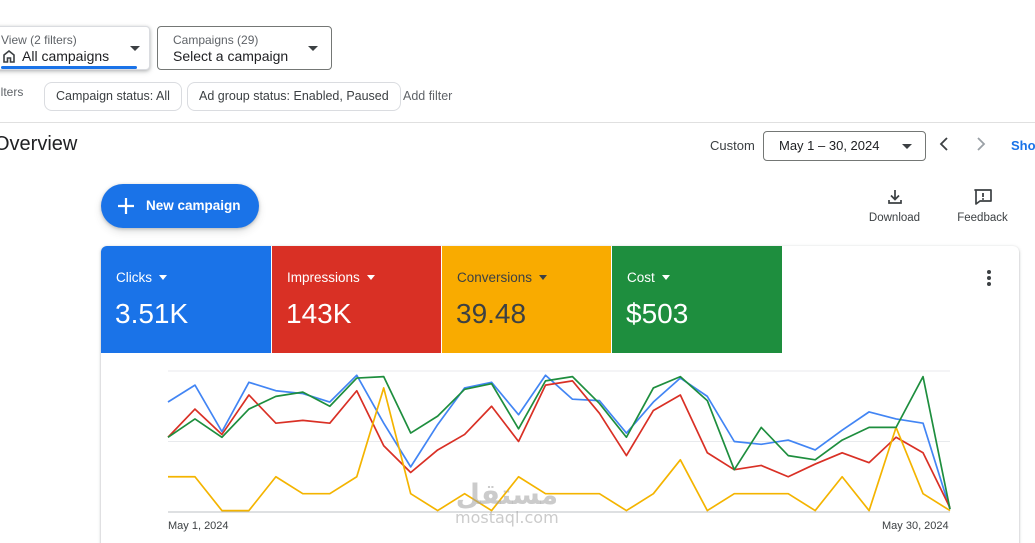 Image resolution: width=1035 pixels, height=543 pixels. I want to click on chevron-right-icon, so click(981, 144).